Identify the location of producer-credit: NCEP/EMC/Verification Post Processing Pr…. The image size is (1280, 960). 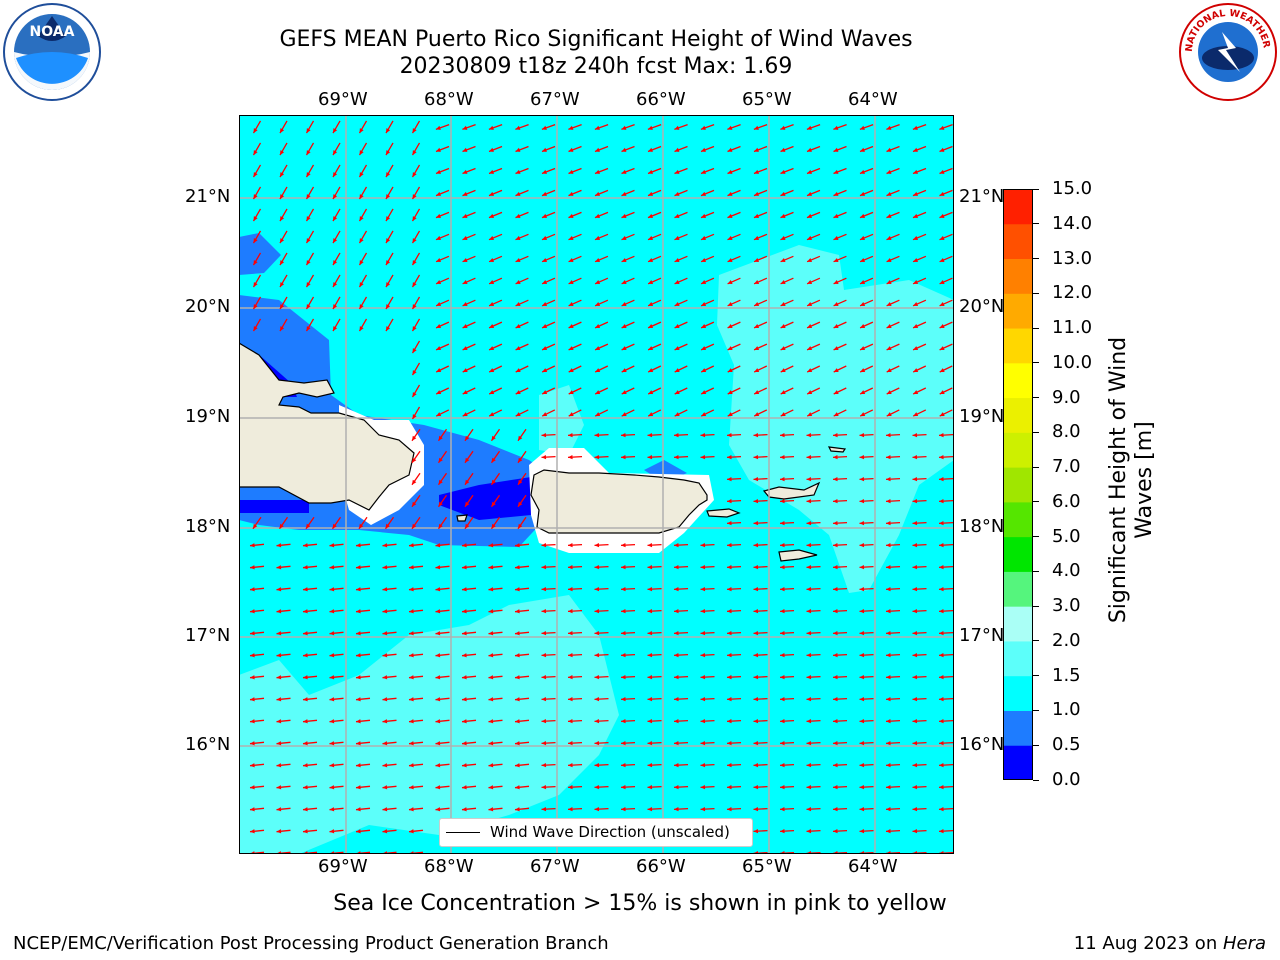
(311, 943).